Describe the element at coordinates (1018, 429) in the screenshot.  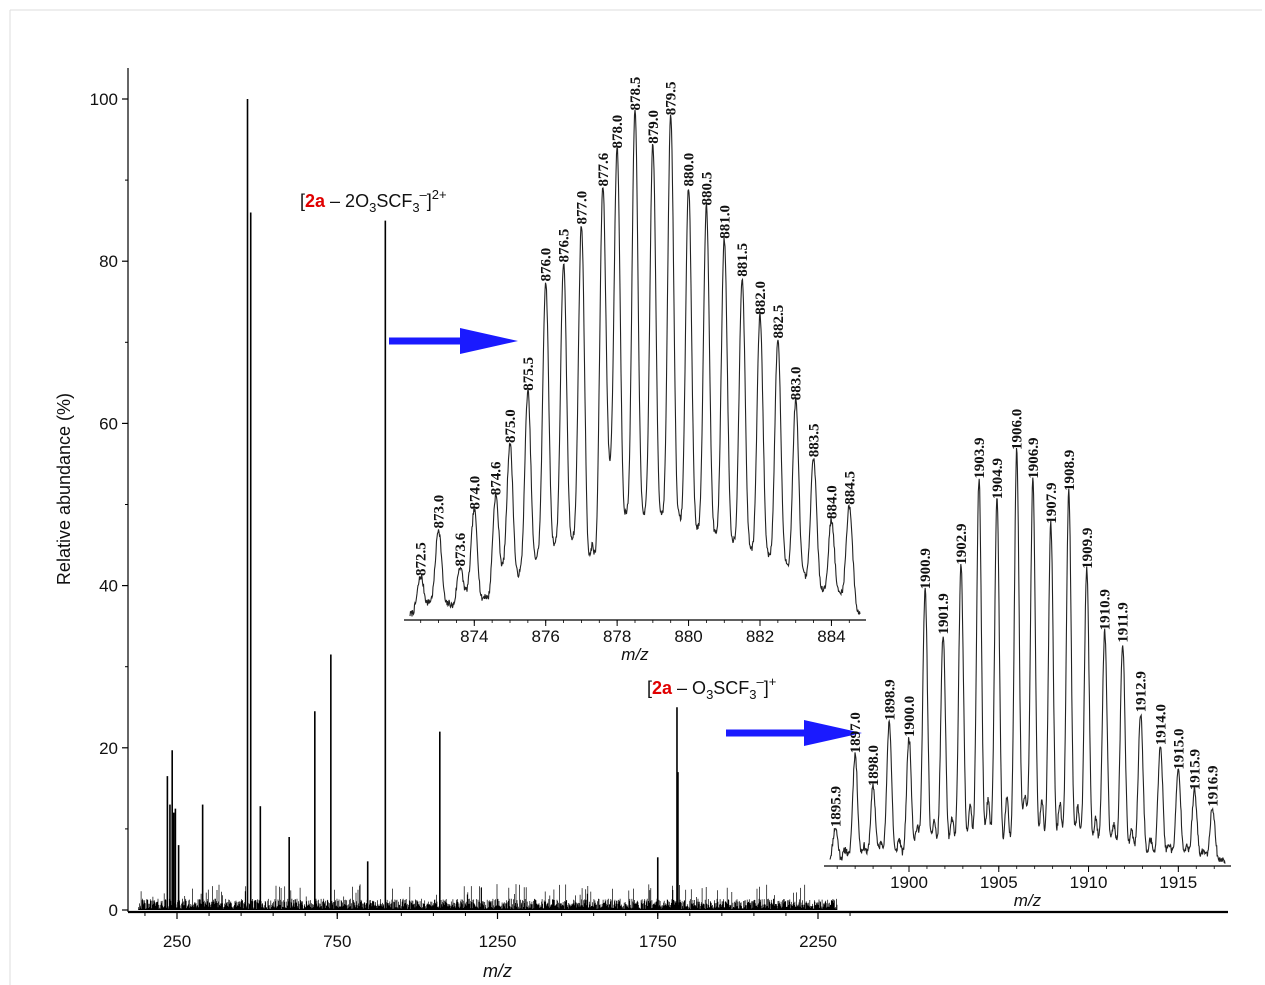
I see `inset-peak-label: 1906.0` at that location.